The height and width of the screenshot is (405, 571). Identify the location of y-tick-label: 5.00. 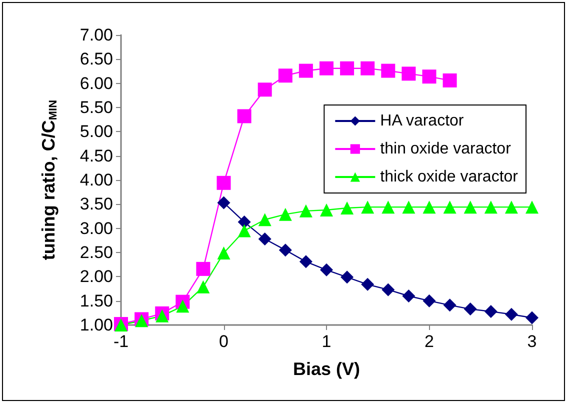
(96, 132).